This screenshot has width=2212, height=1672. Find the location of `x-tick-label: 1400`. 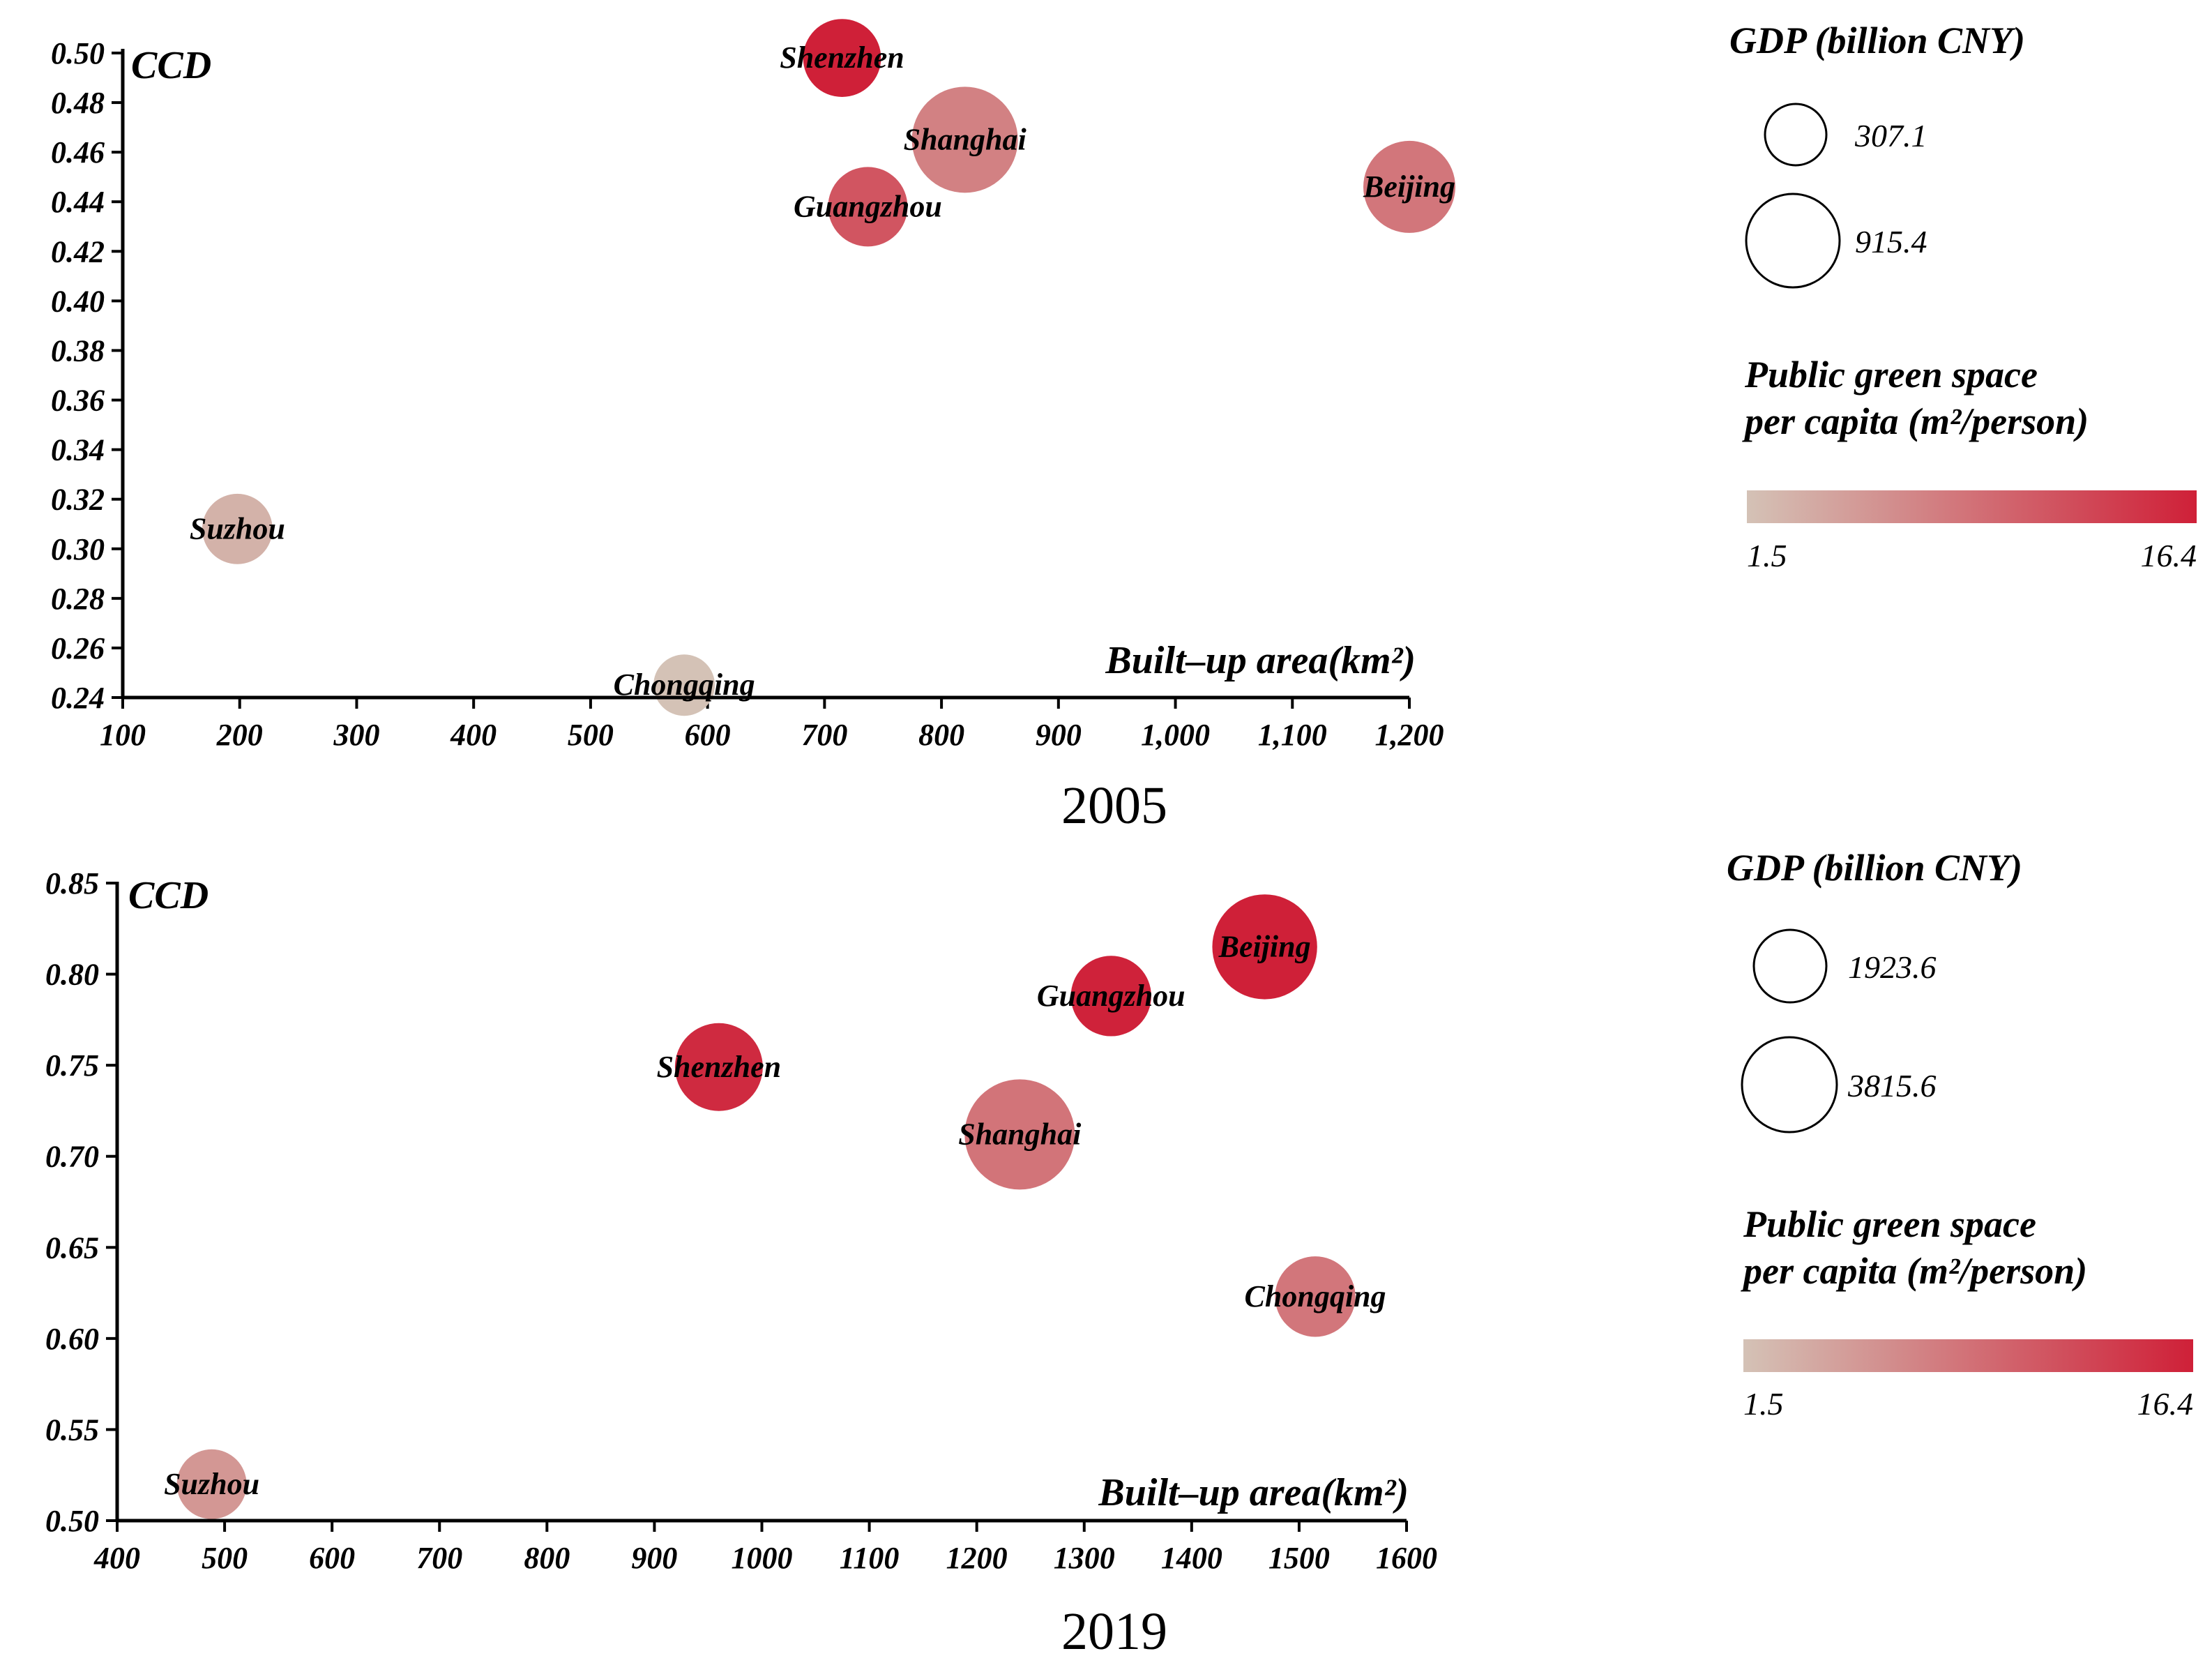

x-tick-label: 1400 is located at coordinates (1191, 1558).